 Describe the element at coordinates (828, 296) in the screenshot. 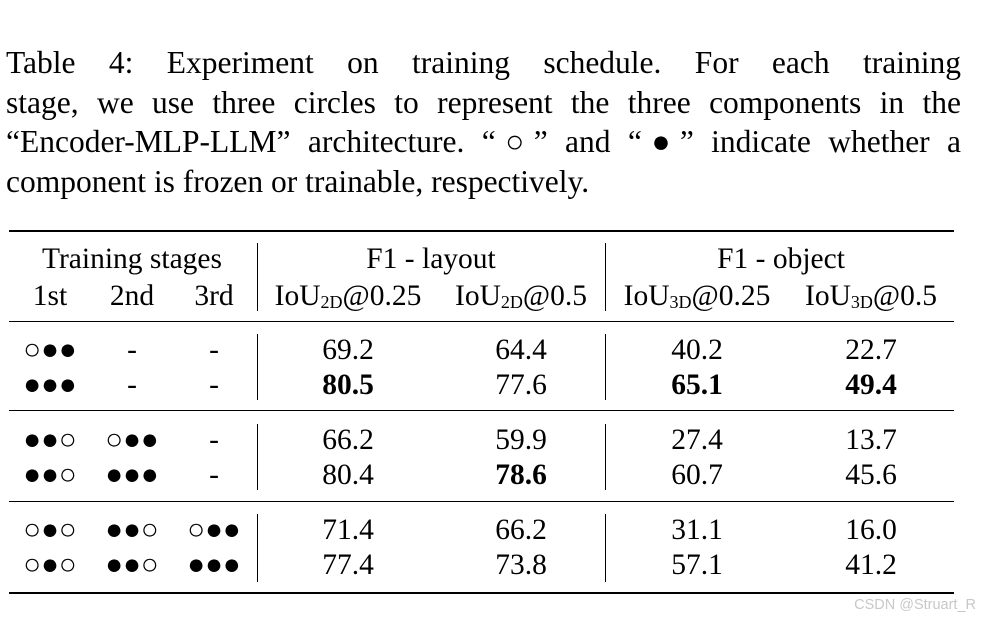

I see `header-object-iou-05-pre: IoU` at that location.